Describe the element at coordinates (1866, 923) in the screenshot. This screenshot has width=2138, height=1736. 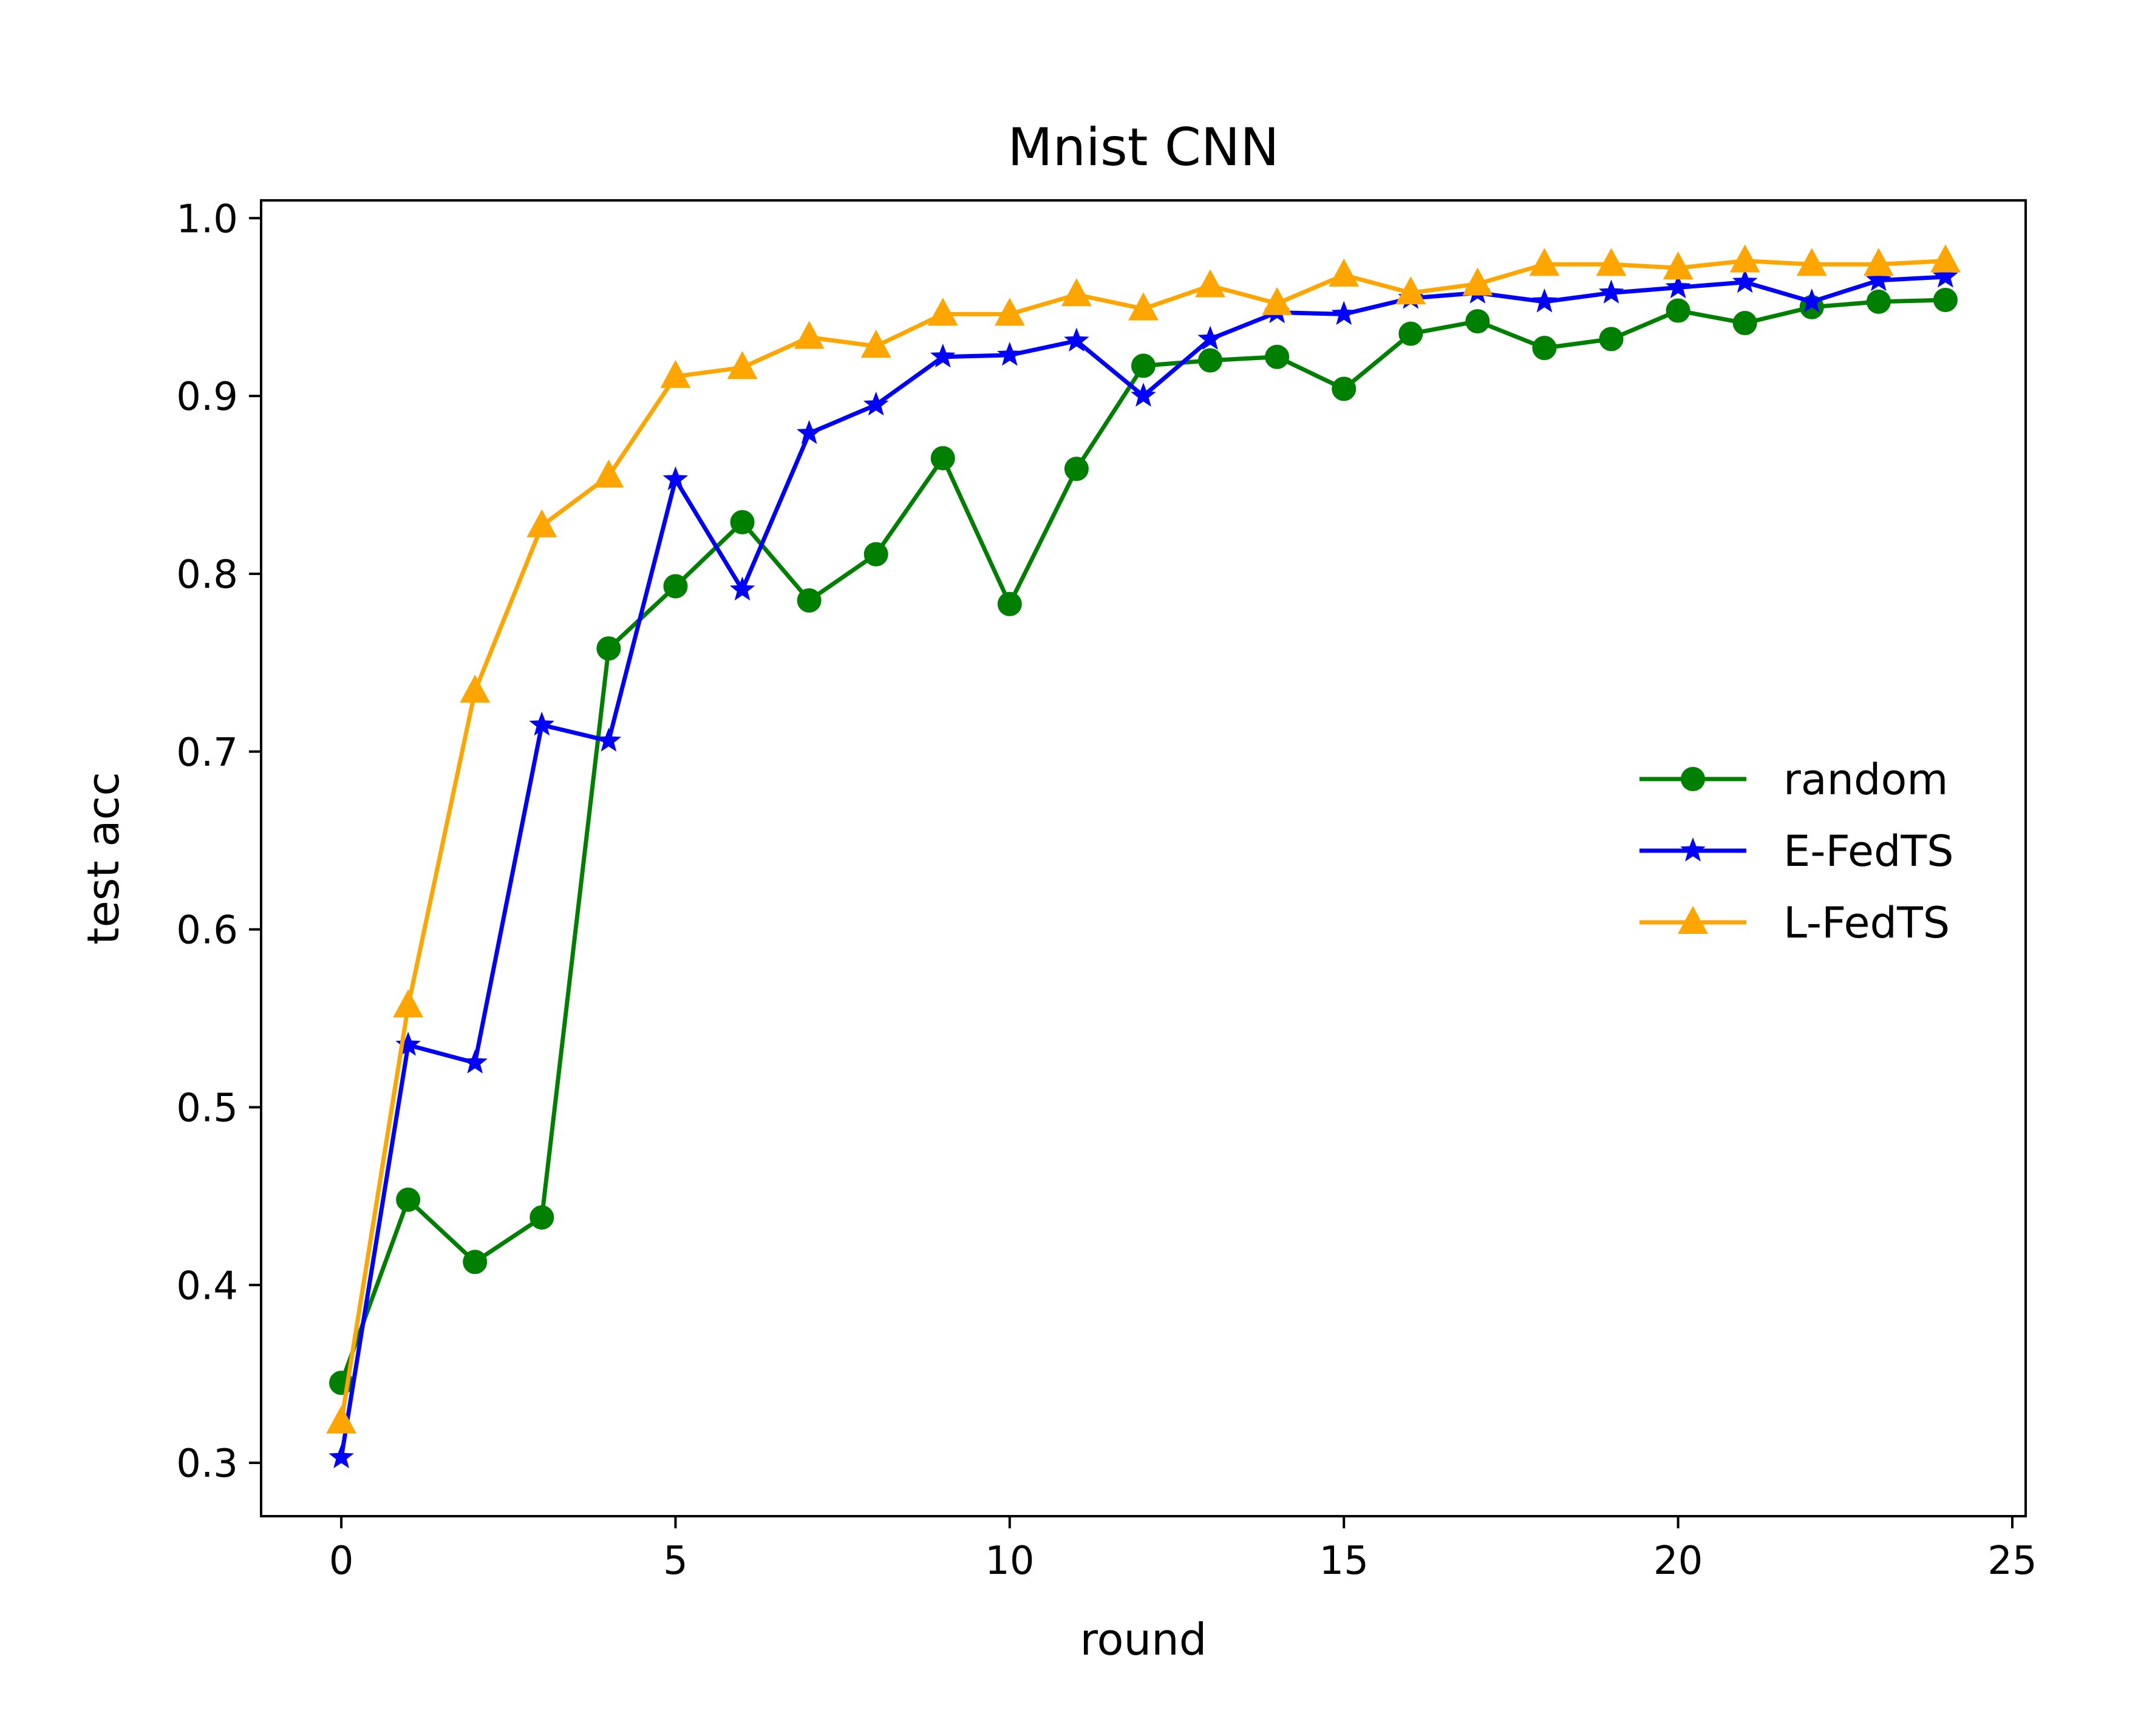
I see `legend-label-L-FedTS: L-FedTS` at that location.